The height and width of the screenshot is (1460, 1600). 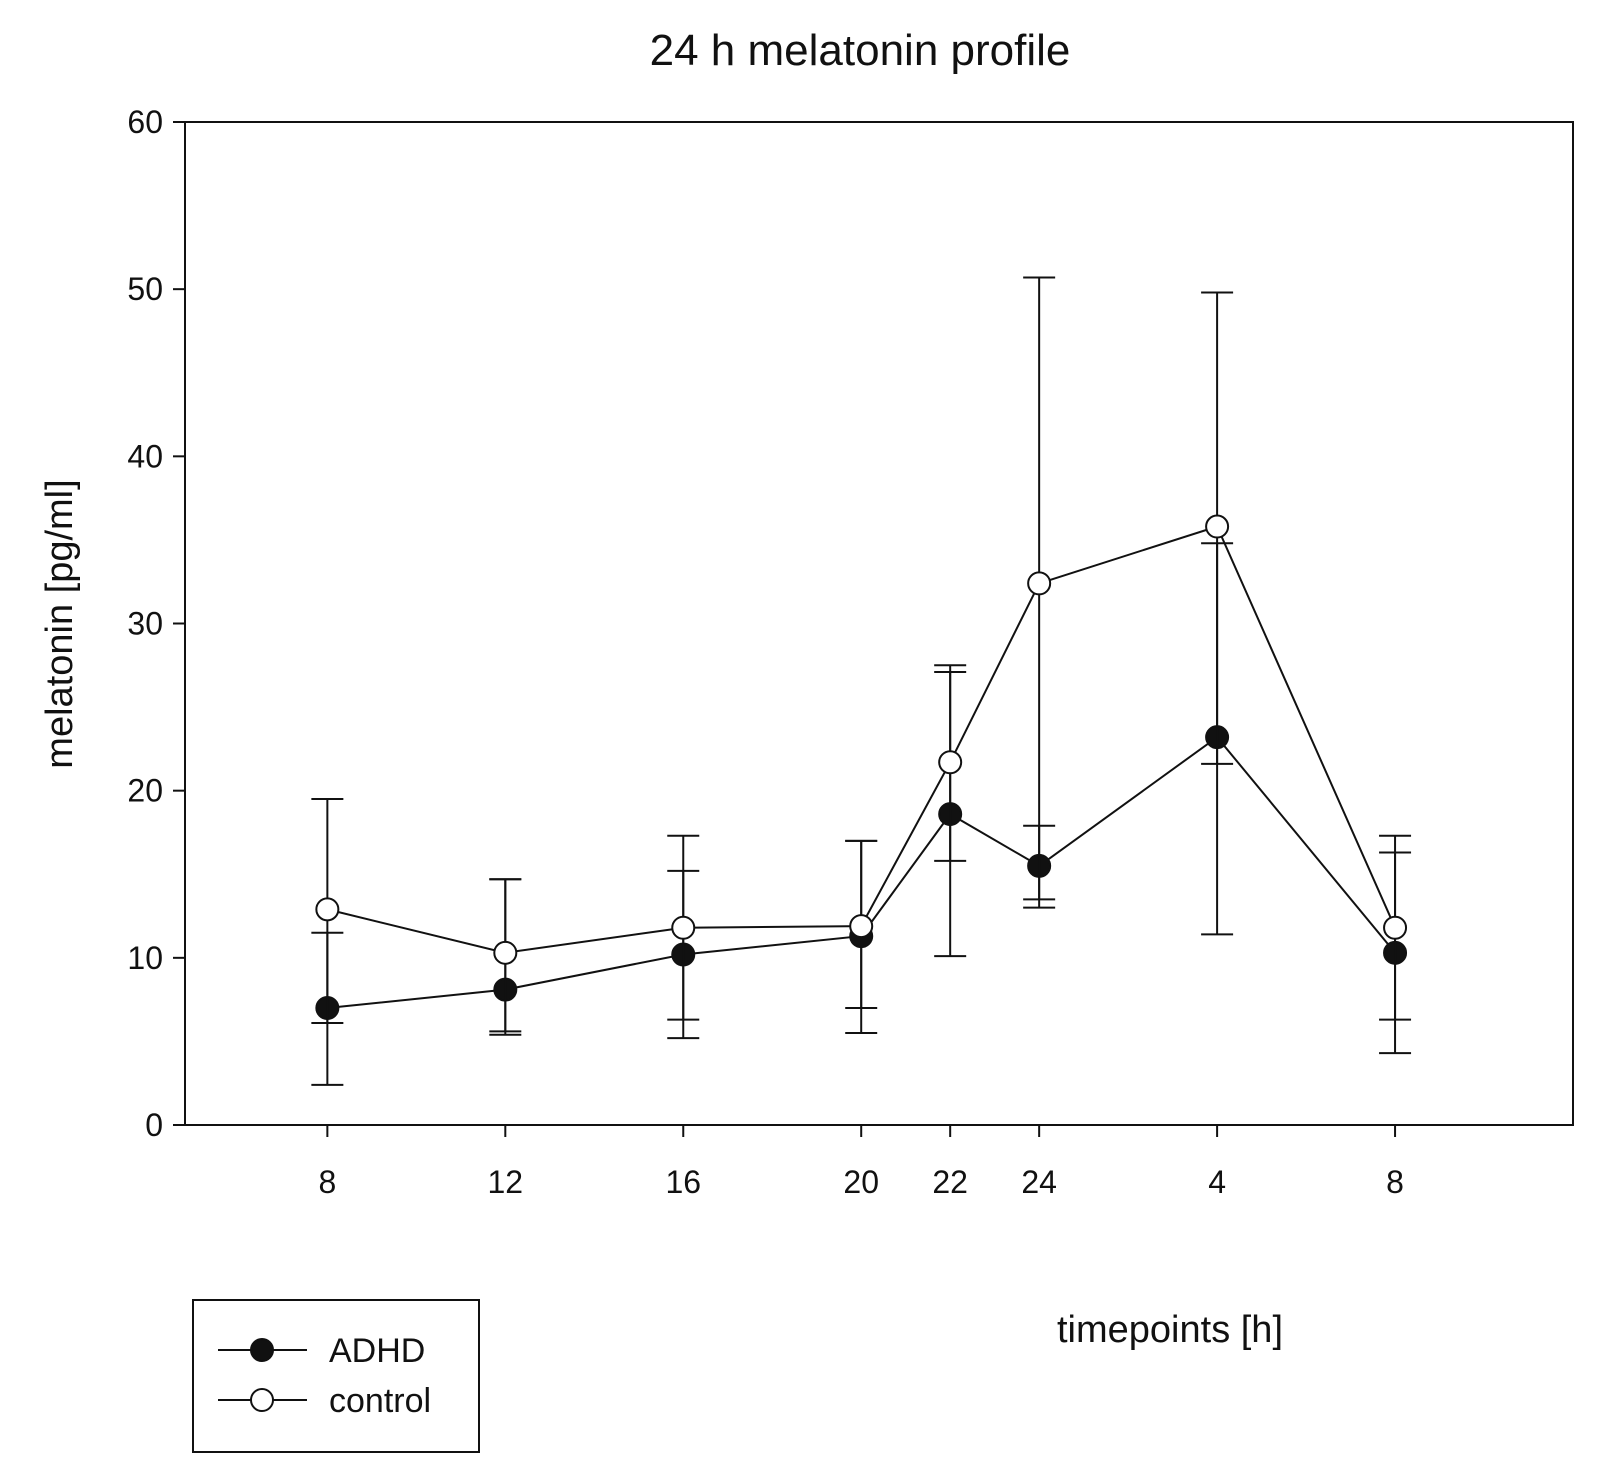 What do you see at coordinates (145, 456) in the screenshot?
I see `y-tick-label-40: 40` at bounding box center [145, 456].